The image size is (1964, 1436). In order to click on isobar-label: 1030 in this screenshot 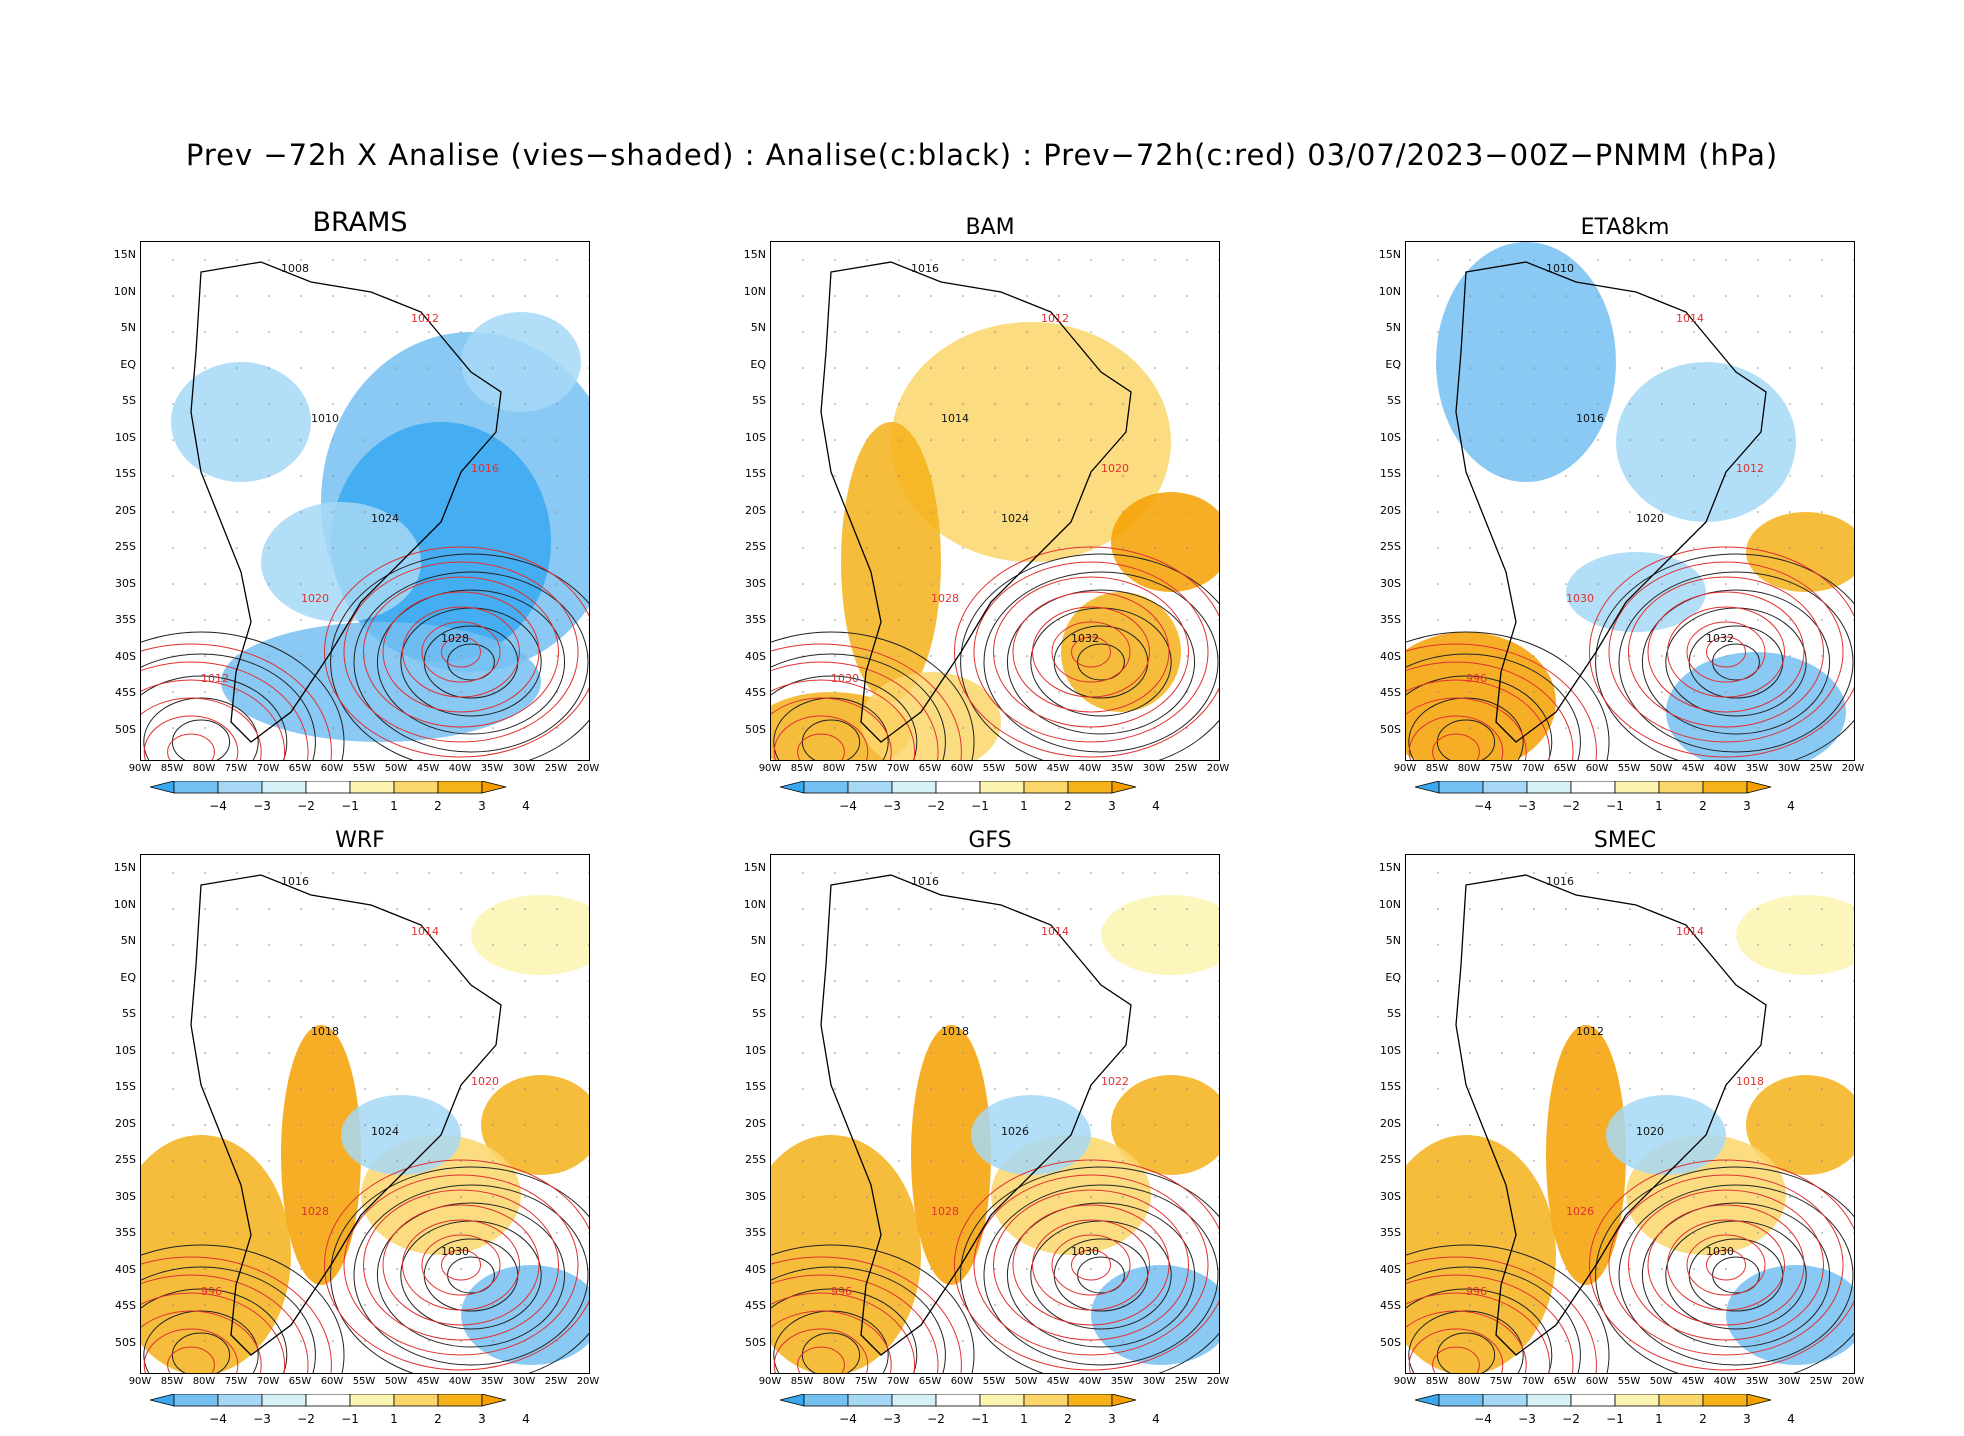, I will do `click(1580, 598)`.